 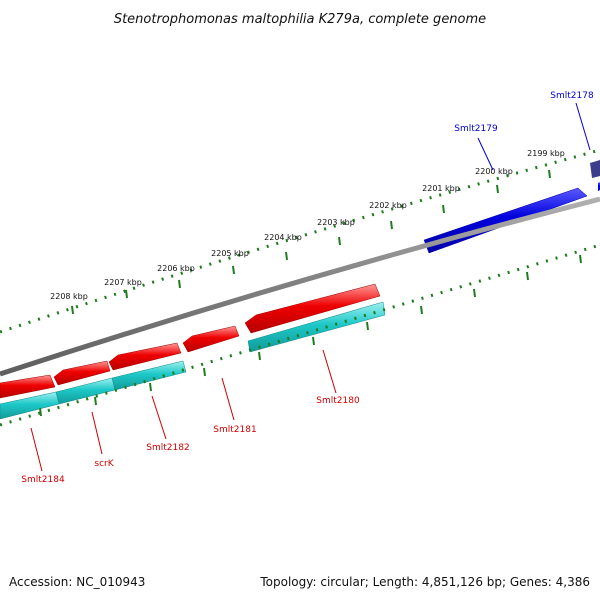 What do you see at coordinates (69, 296) in the screenshot?
I see `kbp-label: 2208 kbp` at bounding box center [69, 296].